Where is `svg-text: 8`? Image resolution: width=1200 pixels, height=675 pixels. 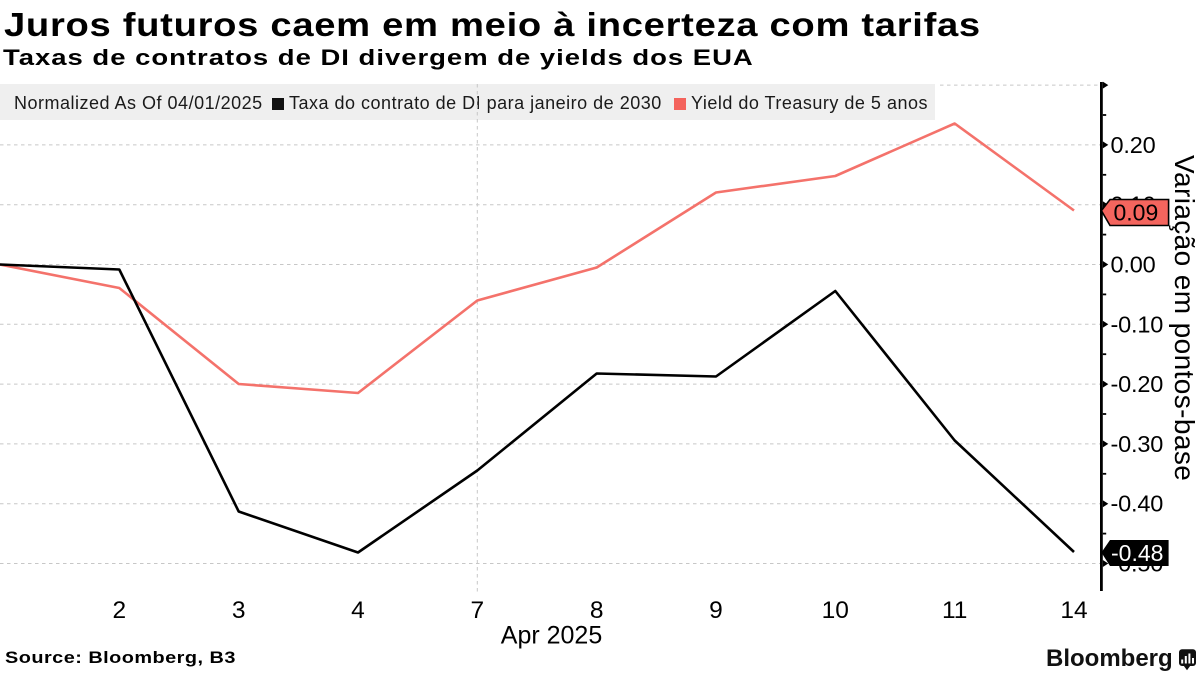
svg-text: 8 is located at coordinates (597, 610).